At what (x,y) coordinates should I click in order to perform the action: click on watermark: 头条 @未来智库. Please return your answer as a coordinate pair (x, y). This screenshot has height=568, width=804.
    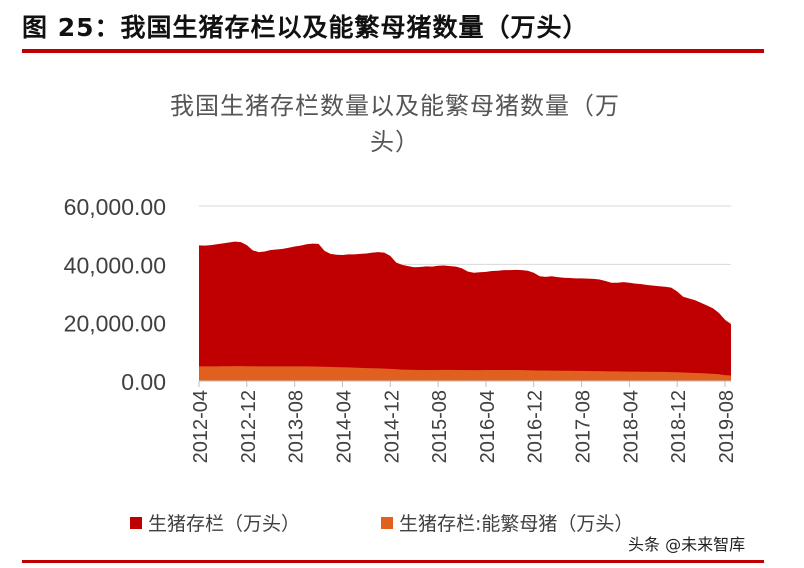
    Looking at the image, I should click on (687, 543).